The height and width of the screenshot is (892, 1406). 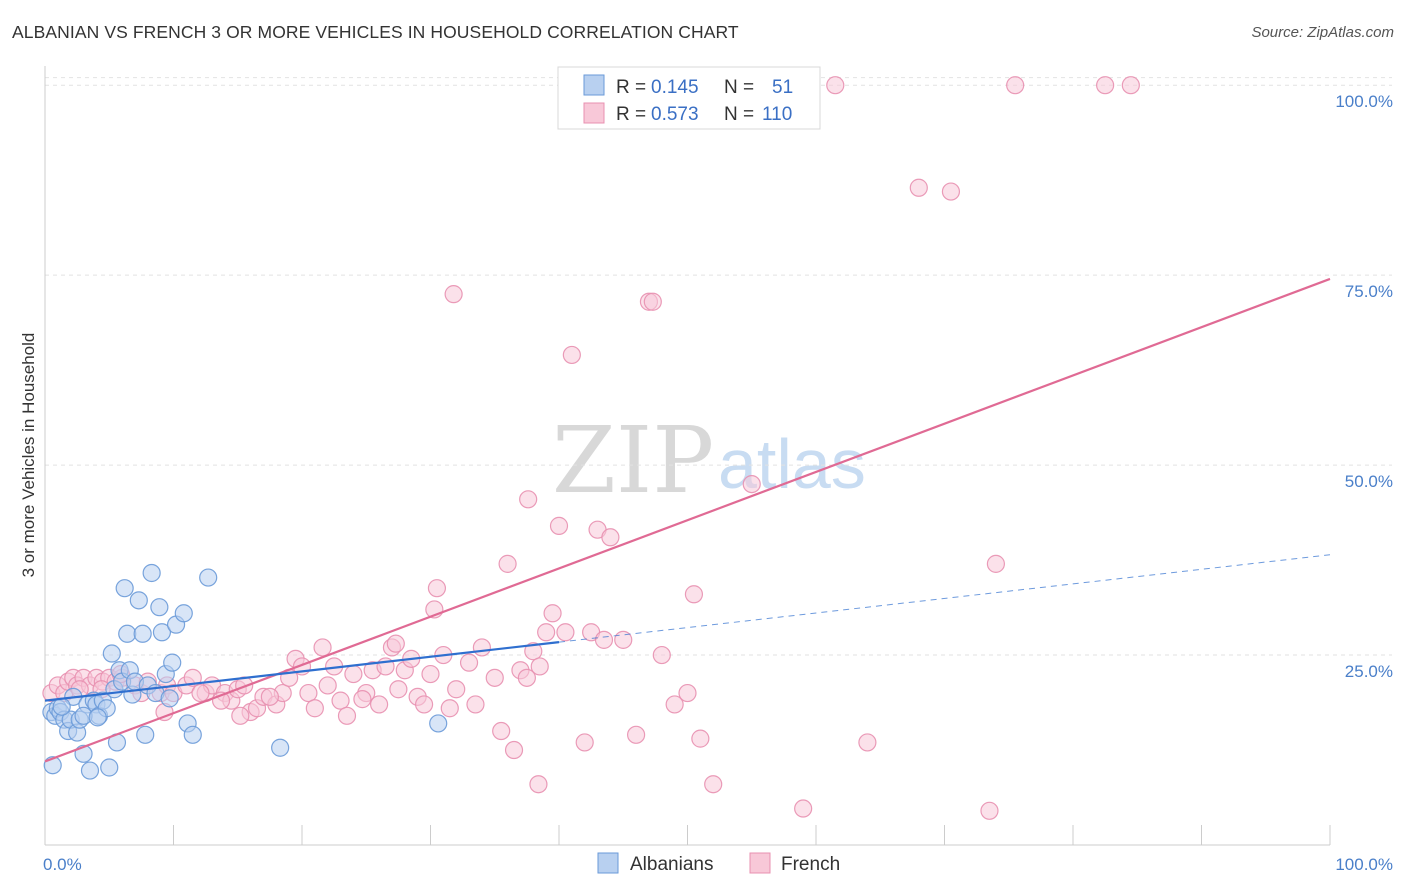 What do you see at coordinates (1369, 481) in the screenshot?
I see `y-tick-label: 50.0%` at bounding box center [1369, 481].